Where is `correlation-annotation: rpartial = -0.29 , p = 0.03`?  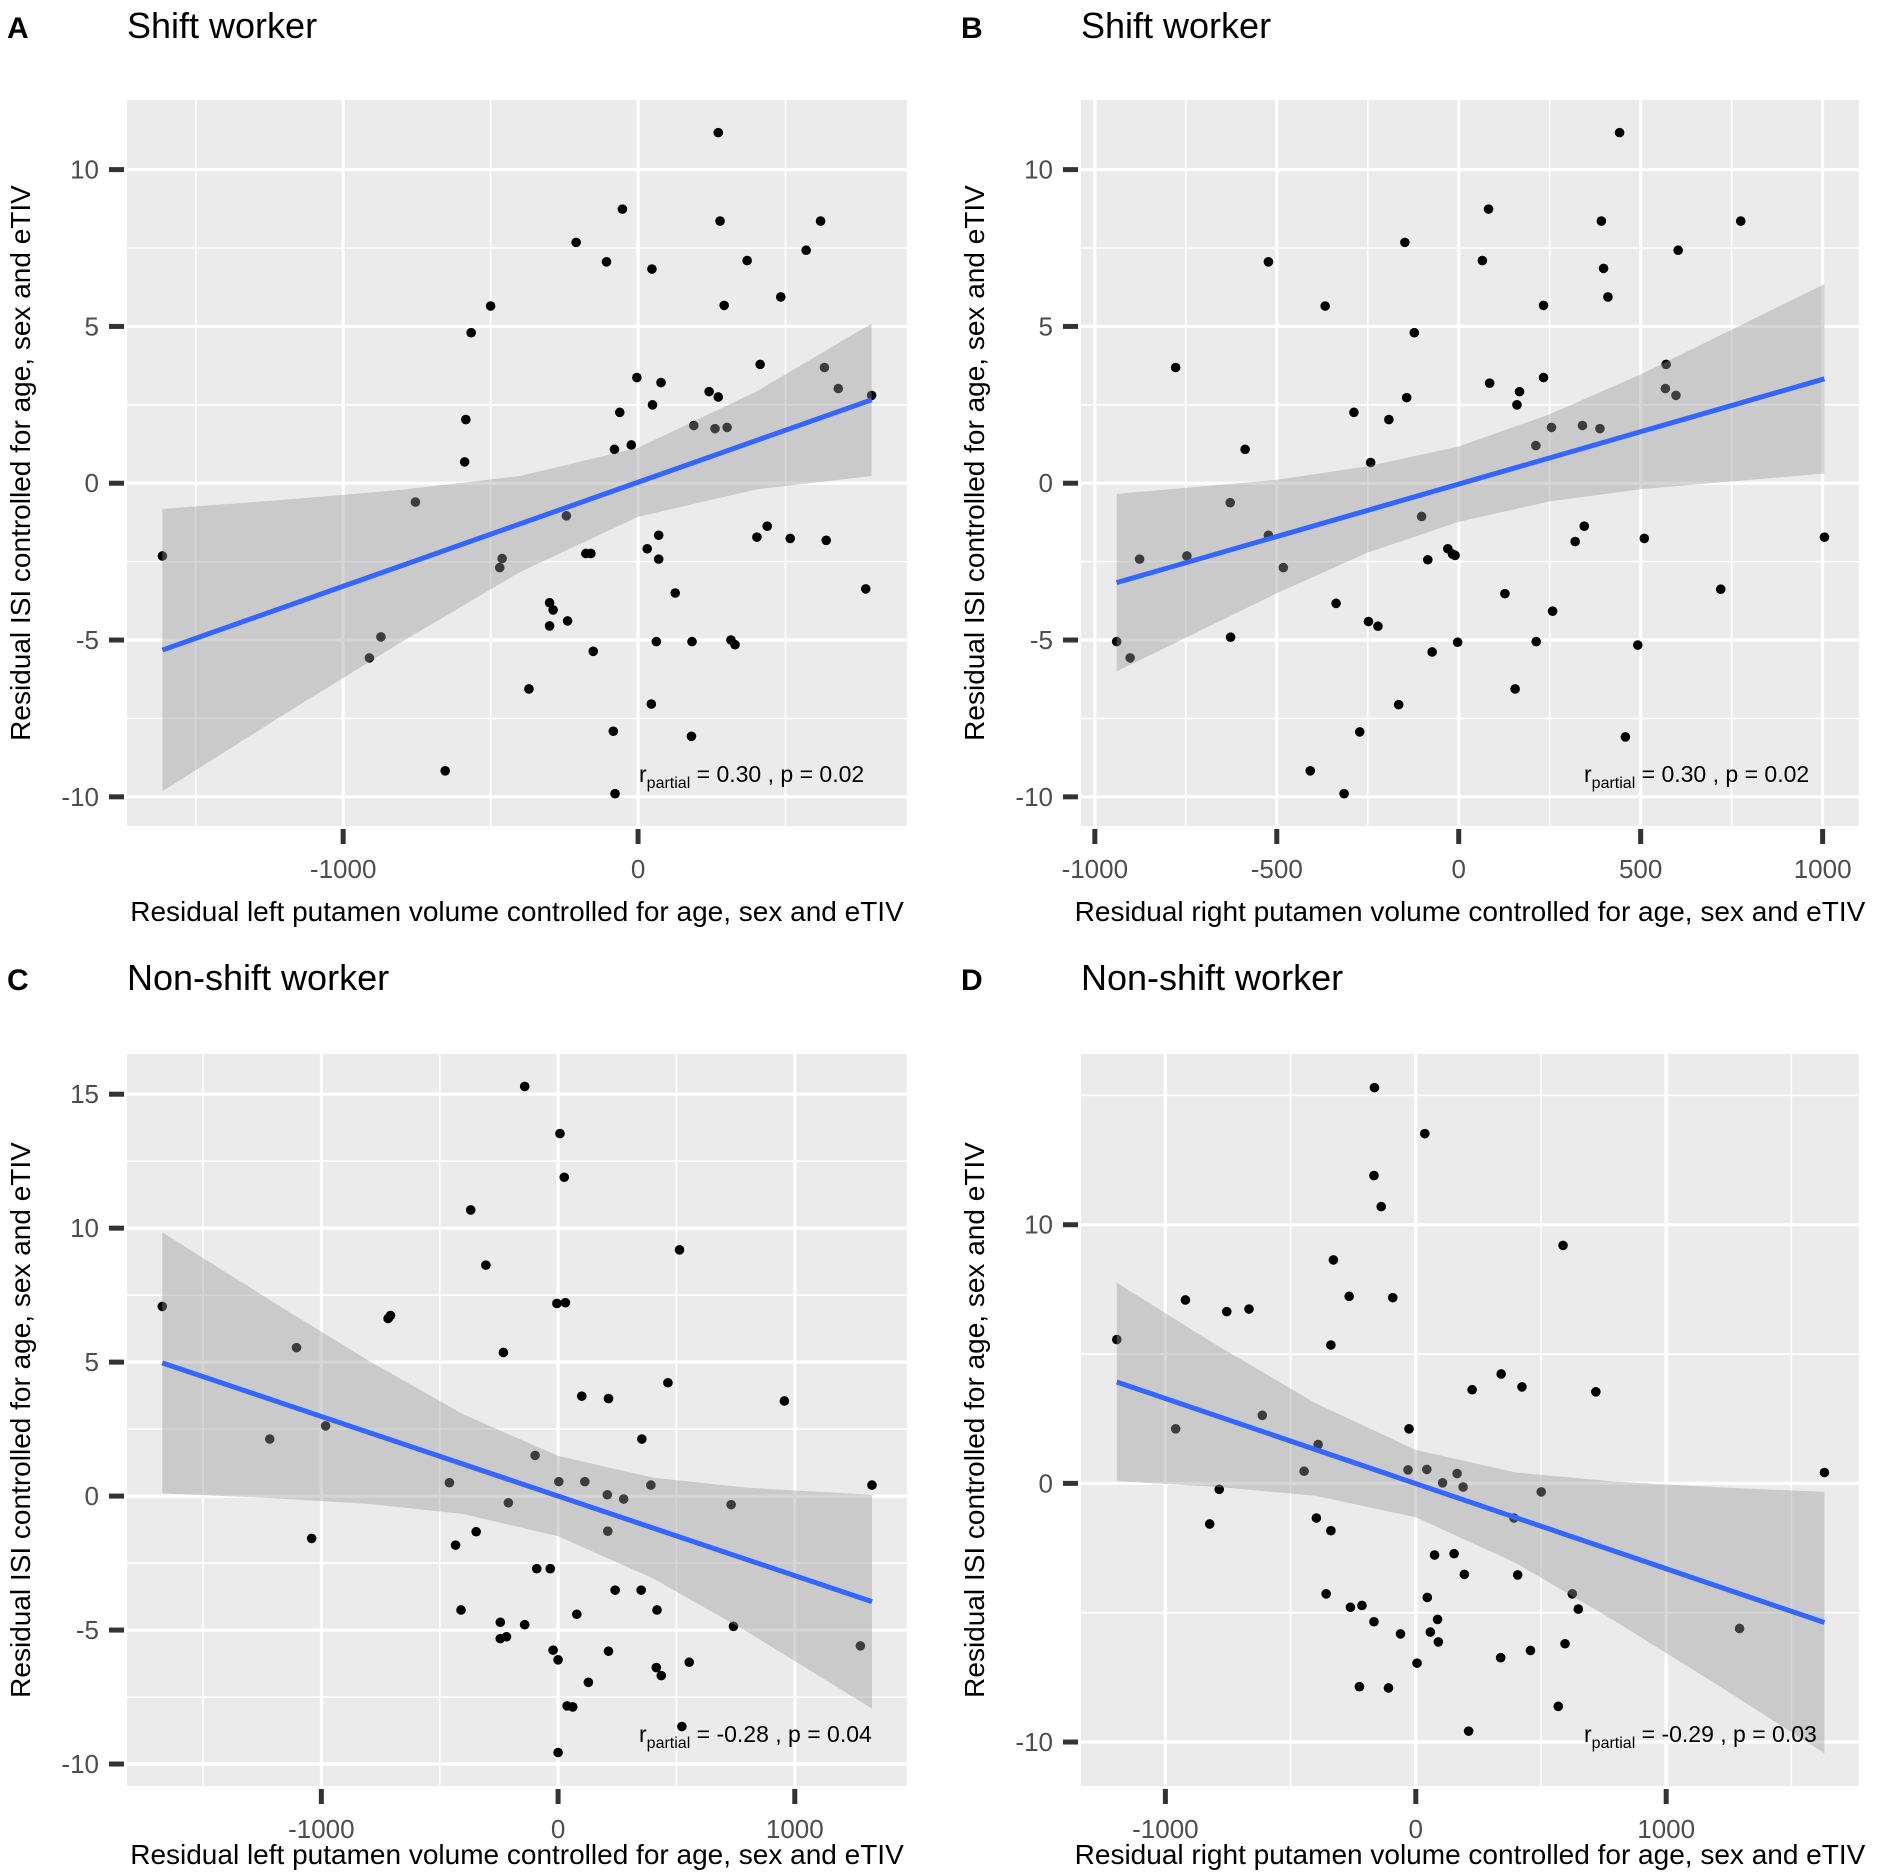
correlation-annotation: rpartial = -0.29 , p = 0.03 is located at coordinates (1700, 1736).